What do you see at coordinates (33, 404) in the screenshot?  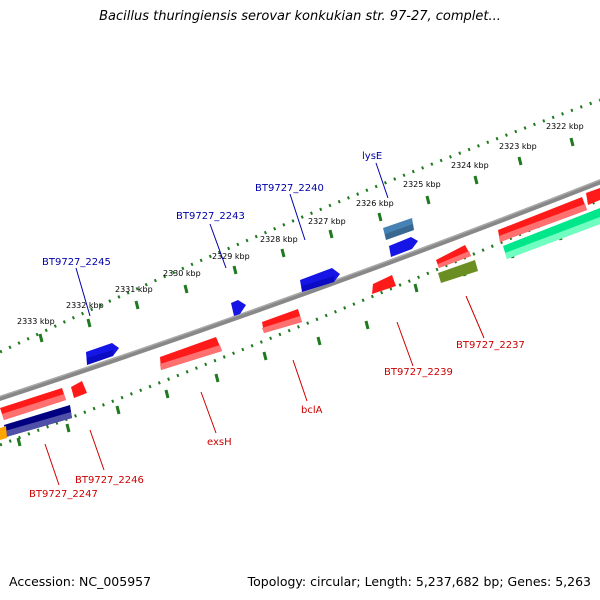 I see `gene-bt2247` at bounding box center [33, 404].